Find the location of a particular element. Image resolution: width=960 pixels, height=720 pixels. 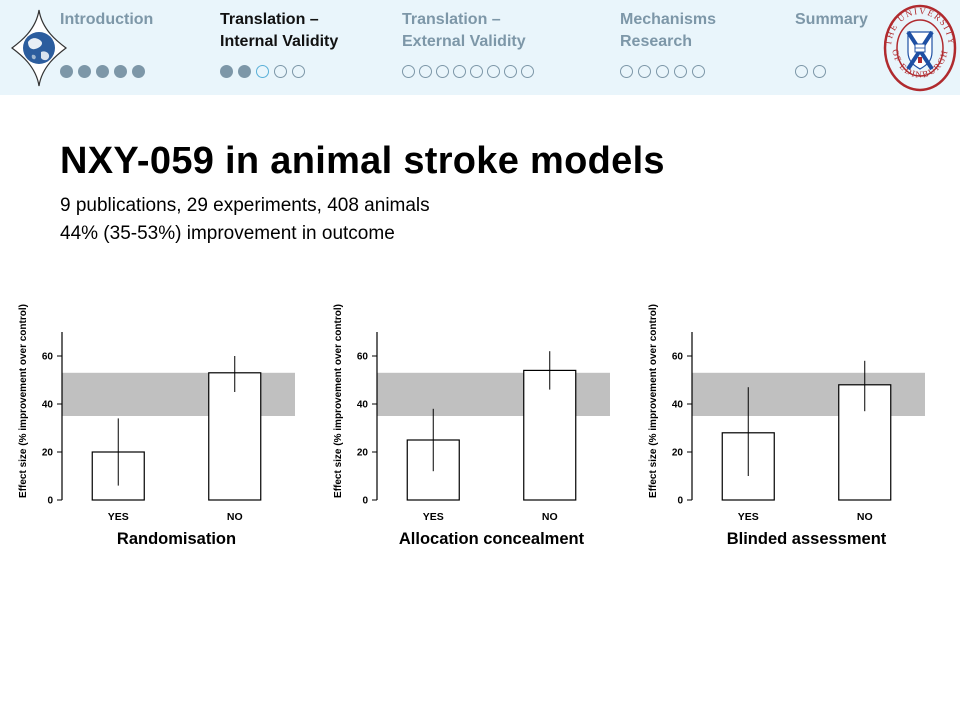

nav-section-label: Summary is located at coordinates (831, 19).